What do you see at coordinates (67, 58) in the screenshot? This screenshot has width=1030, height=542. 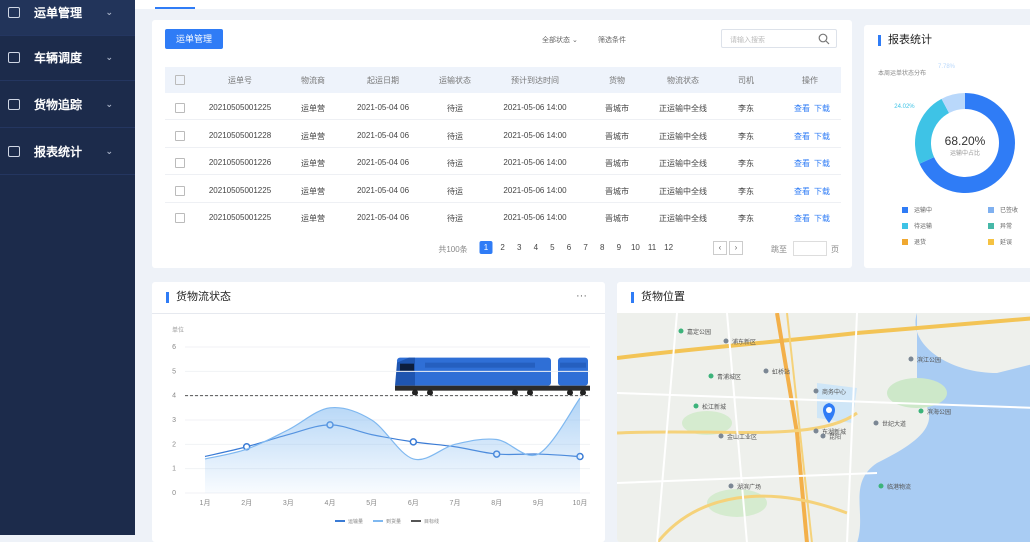 I see `menu-item: 车辆调度 ⌄` at bounding box center [67, 58].